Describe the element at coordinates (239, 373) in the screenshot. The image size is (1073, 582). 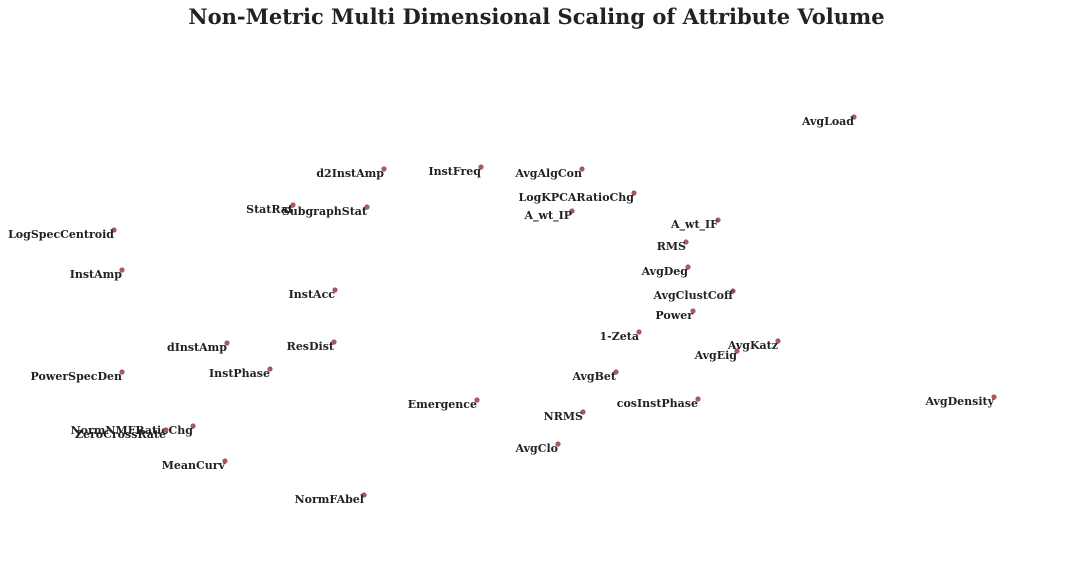
I see `point-label: InstPhase` at that location.